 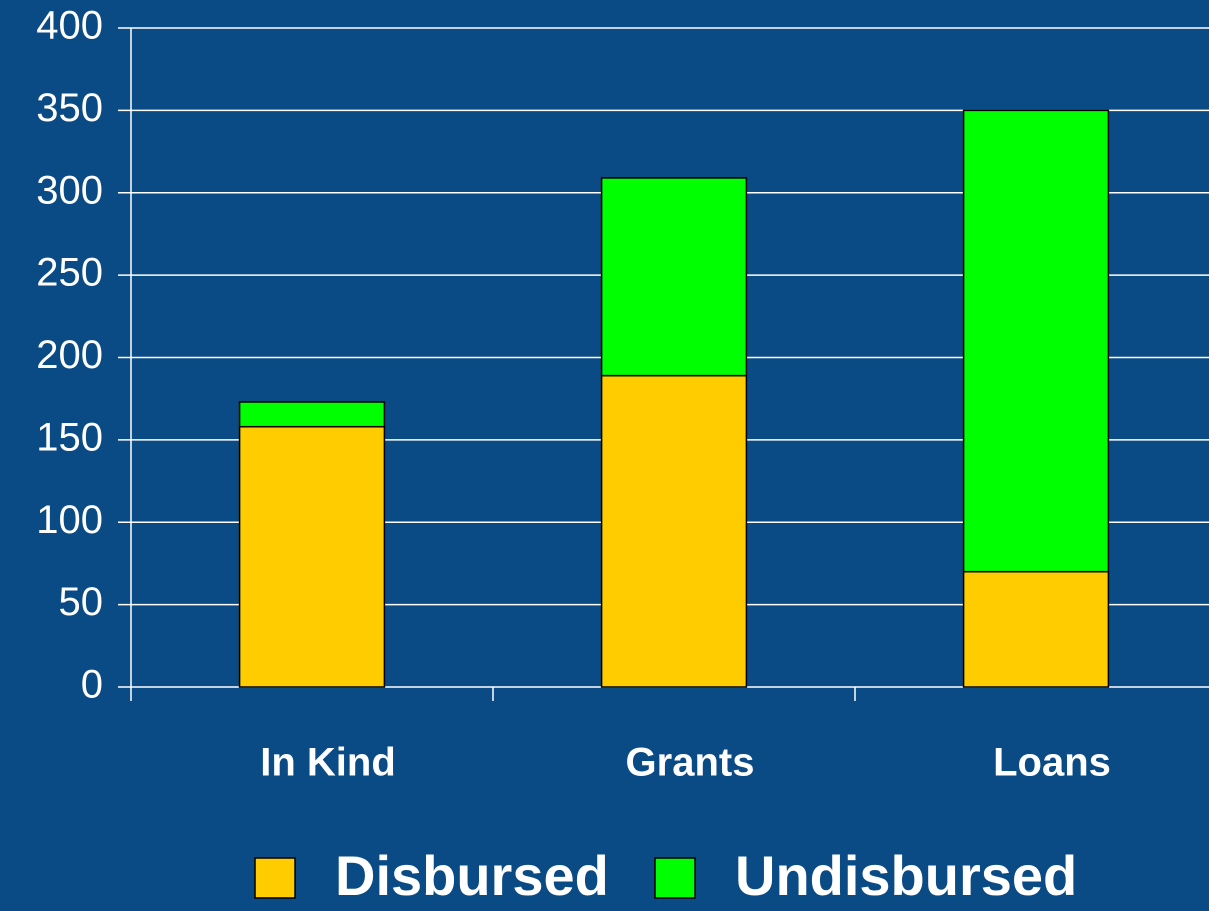 What do you see at coordinates (69, 355) in the screenshot?
I see `y-tick-label: 200` at bounding box center [69, 355].